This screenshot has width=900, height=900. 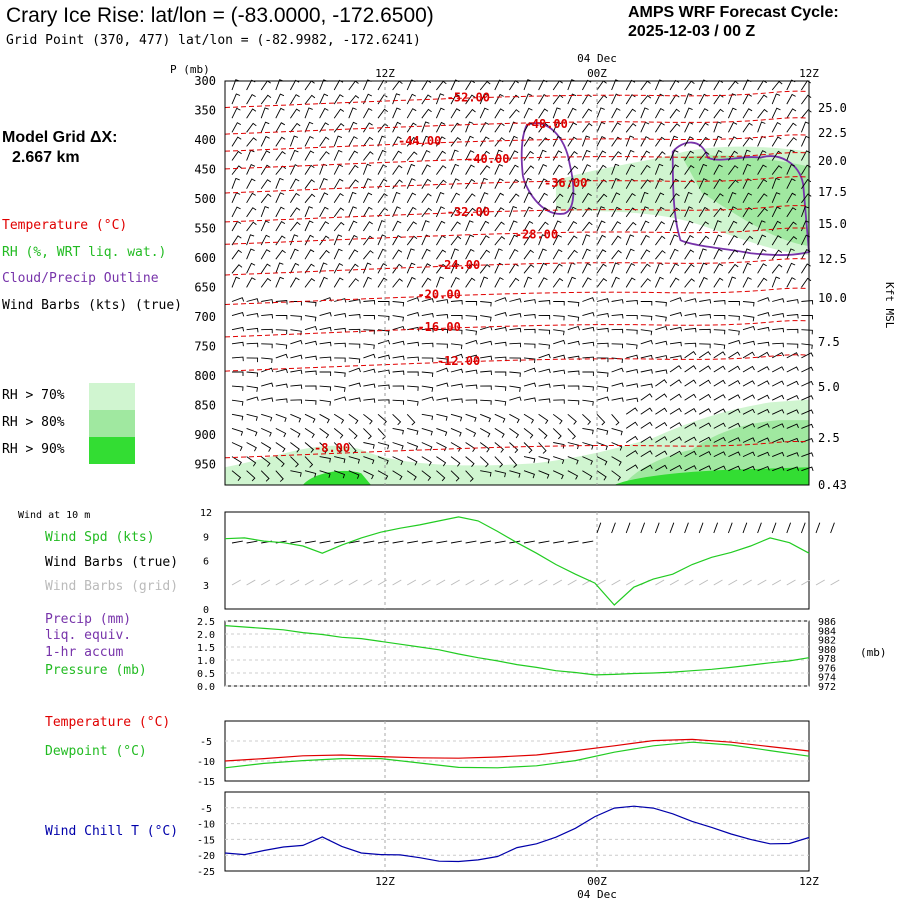 What do you see at coordinates (205, 258) in the screenshot?
I see `pressure-tick-label: 600` at bounding box center [205, 258].